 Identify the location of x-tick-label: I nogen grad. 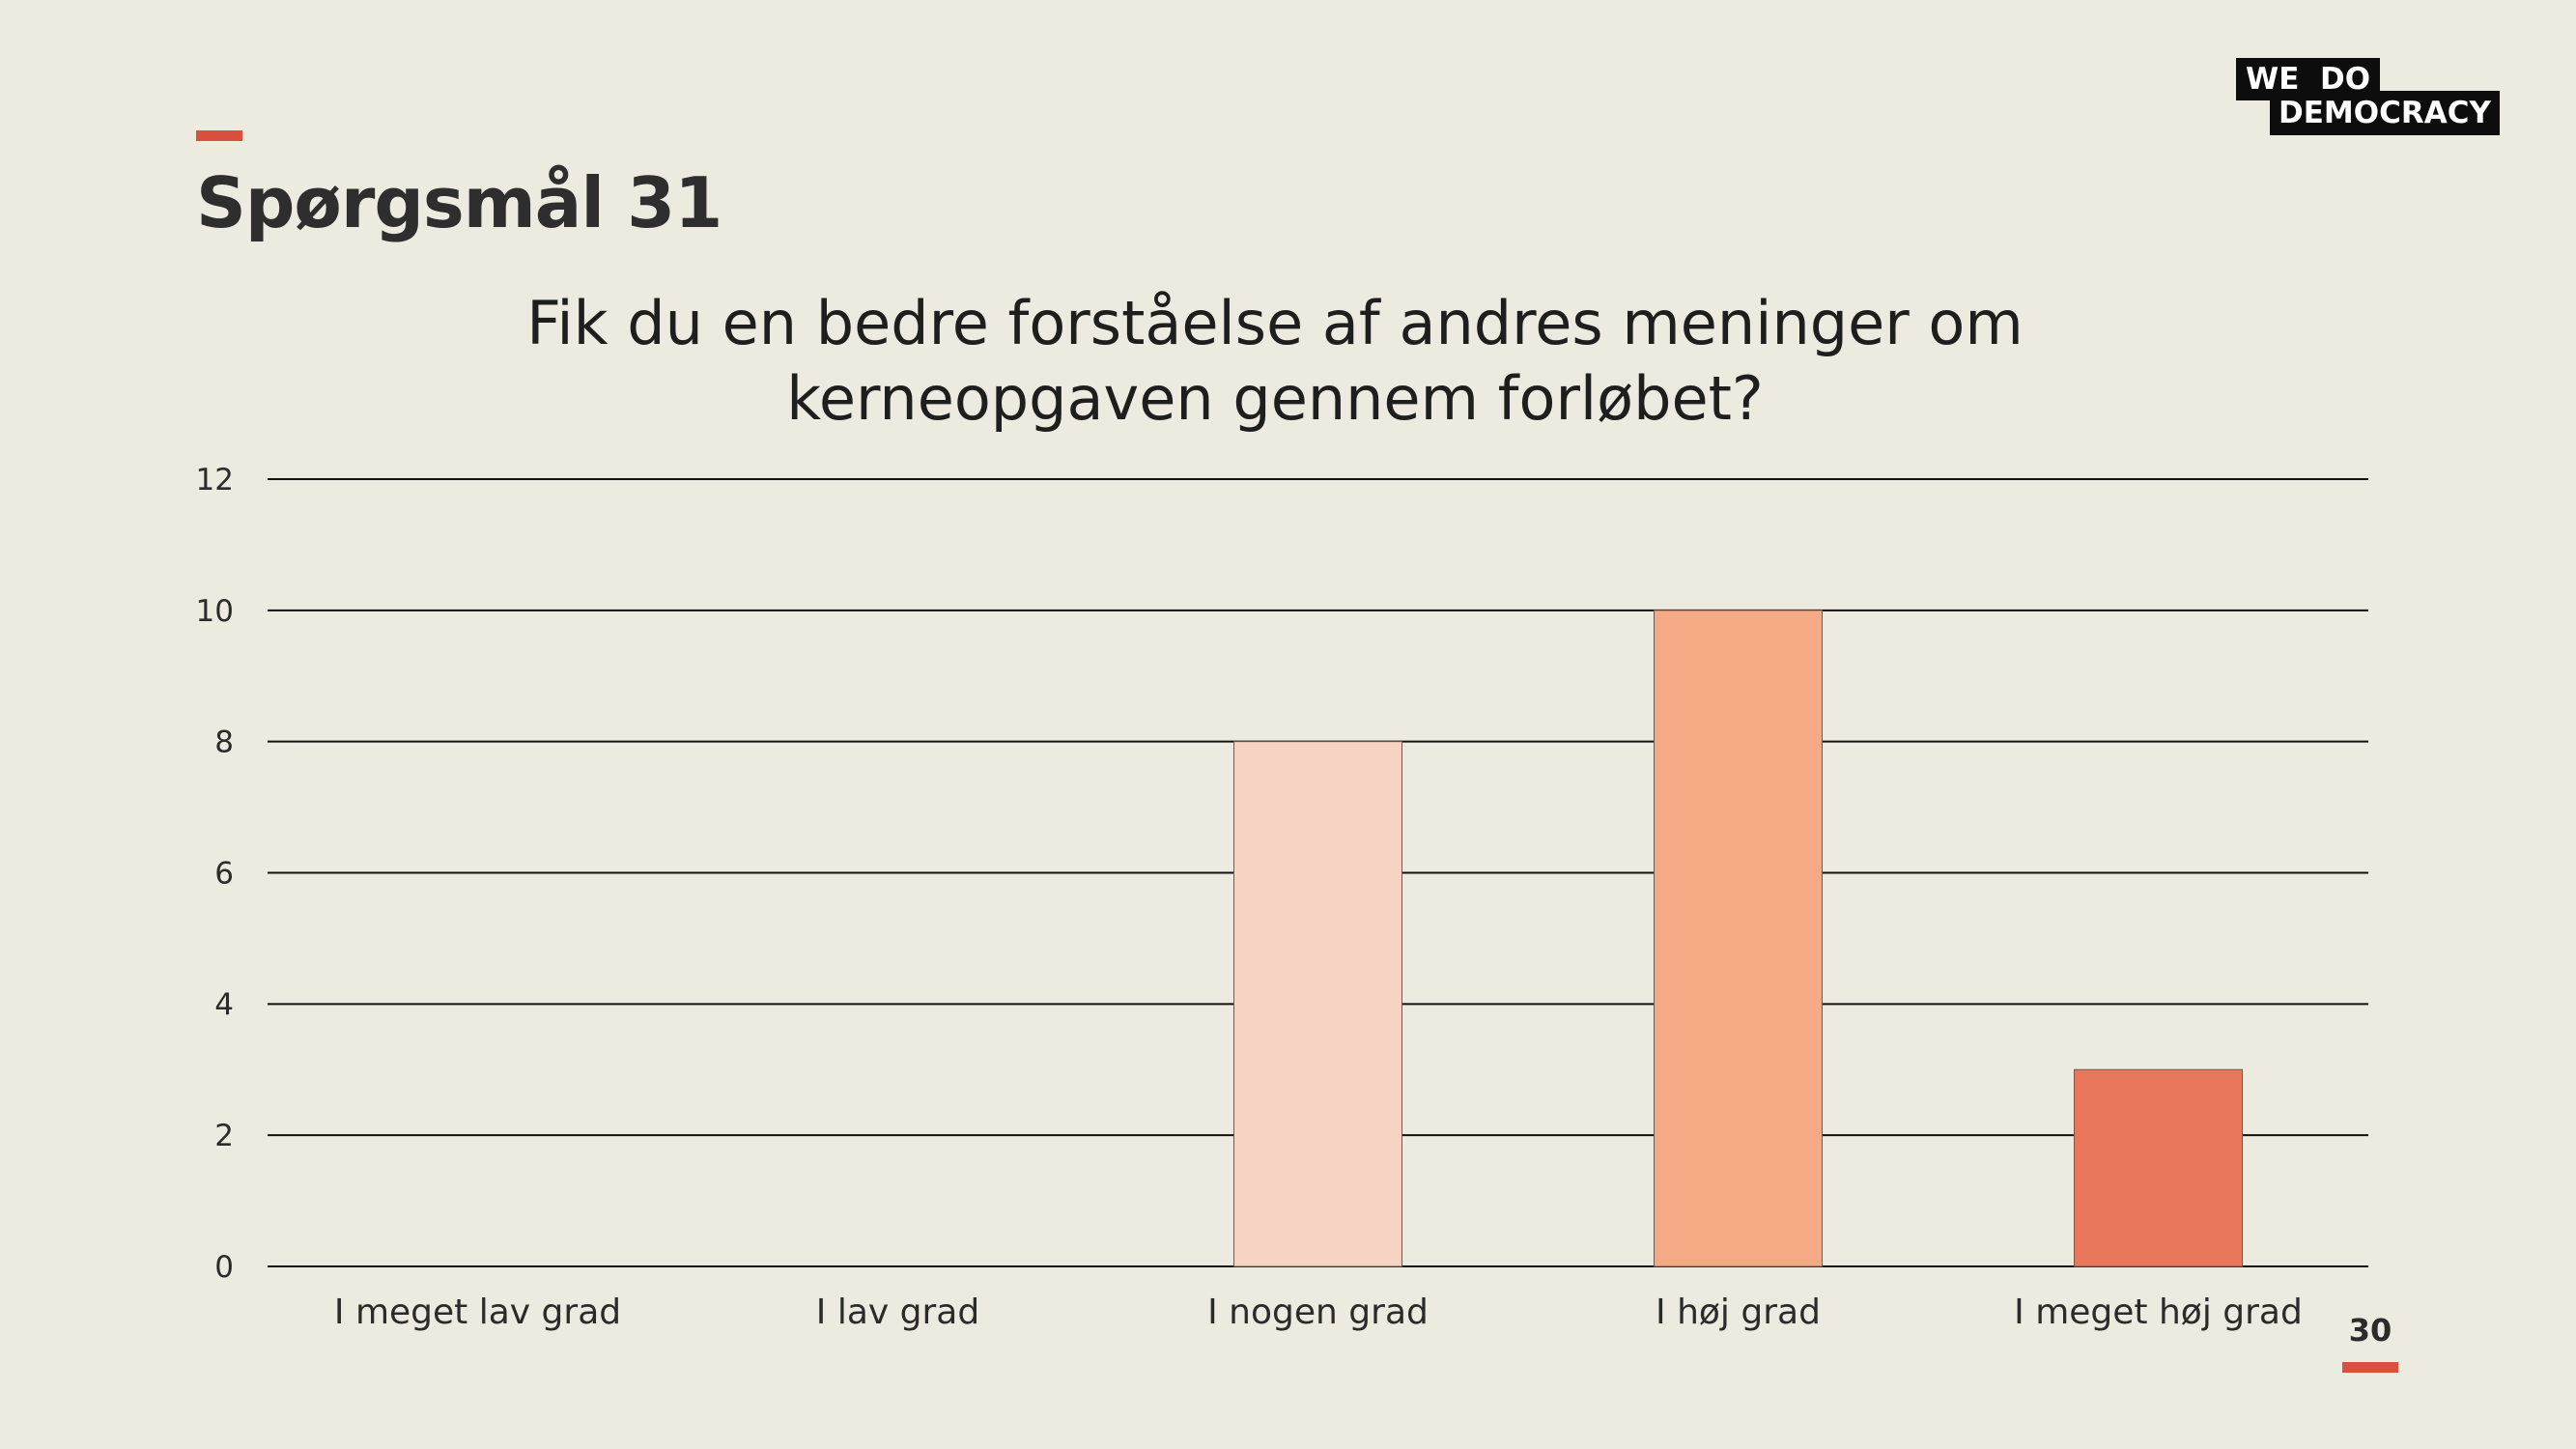
(1318, 1312).